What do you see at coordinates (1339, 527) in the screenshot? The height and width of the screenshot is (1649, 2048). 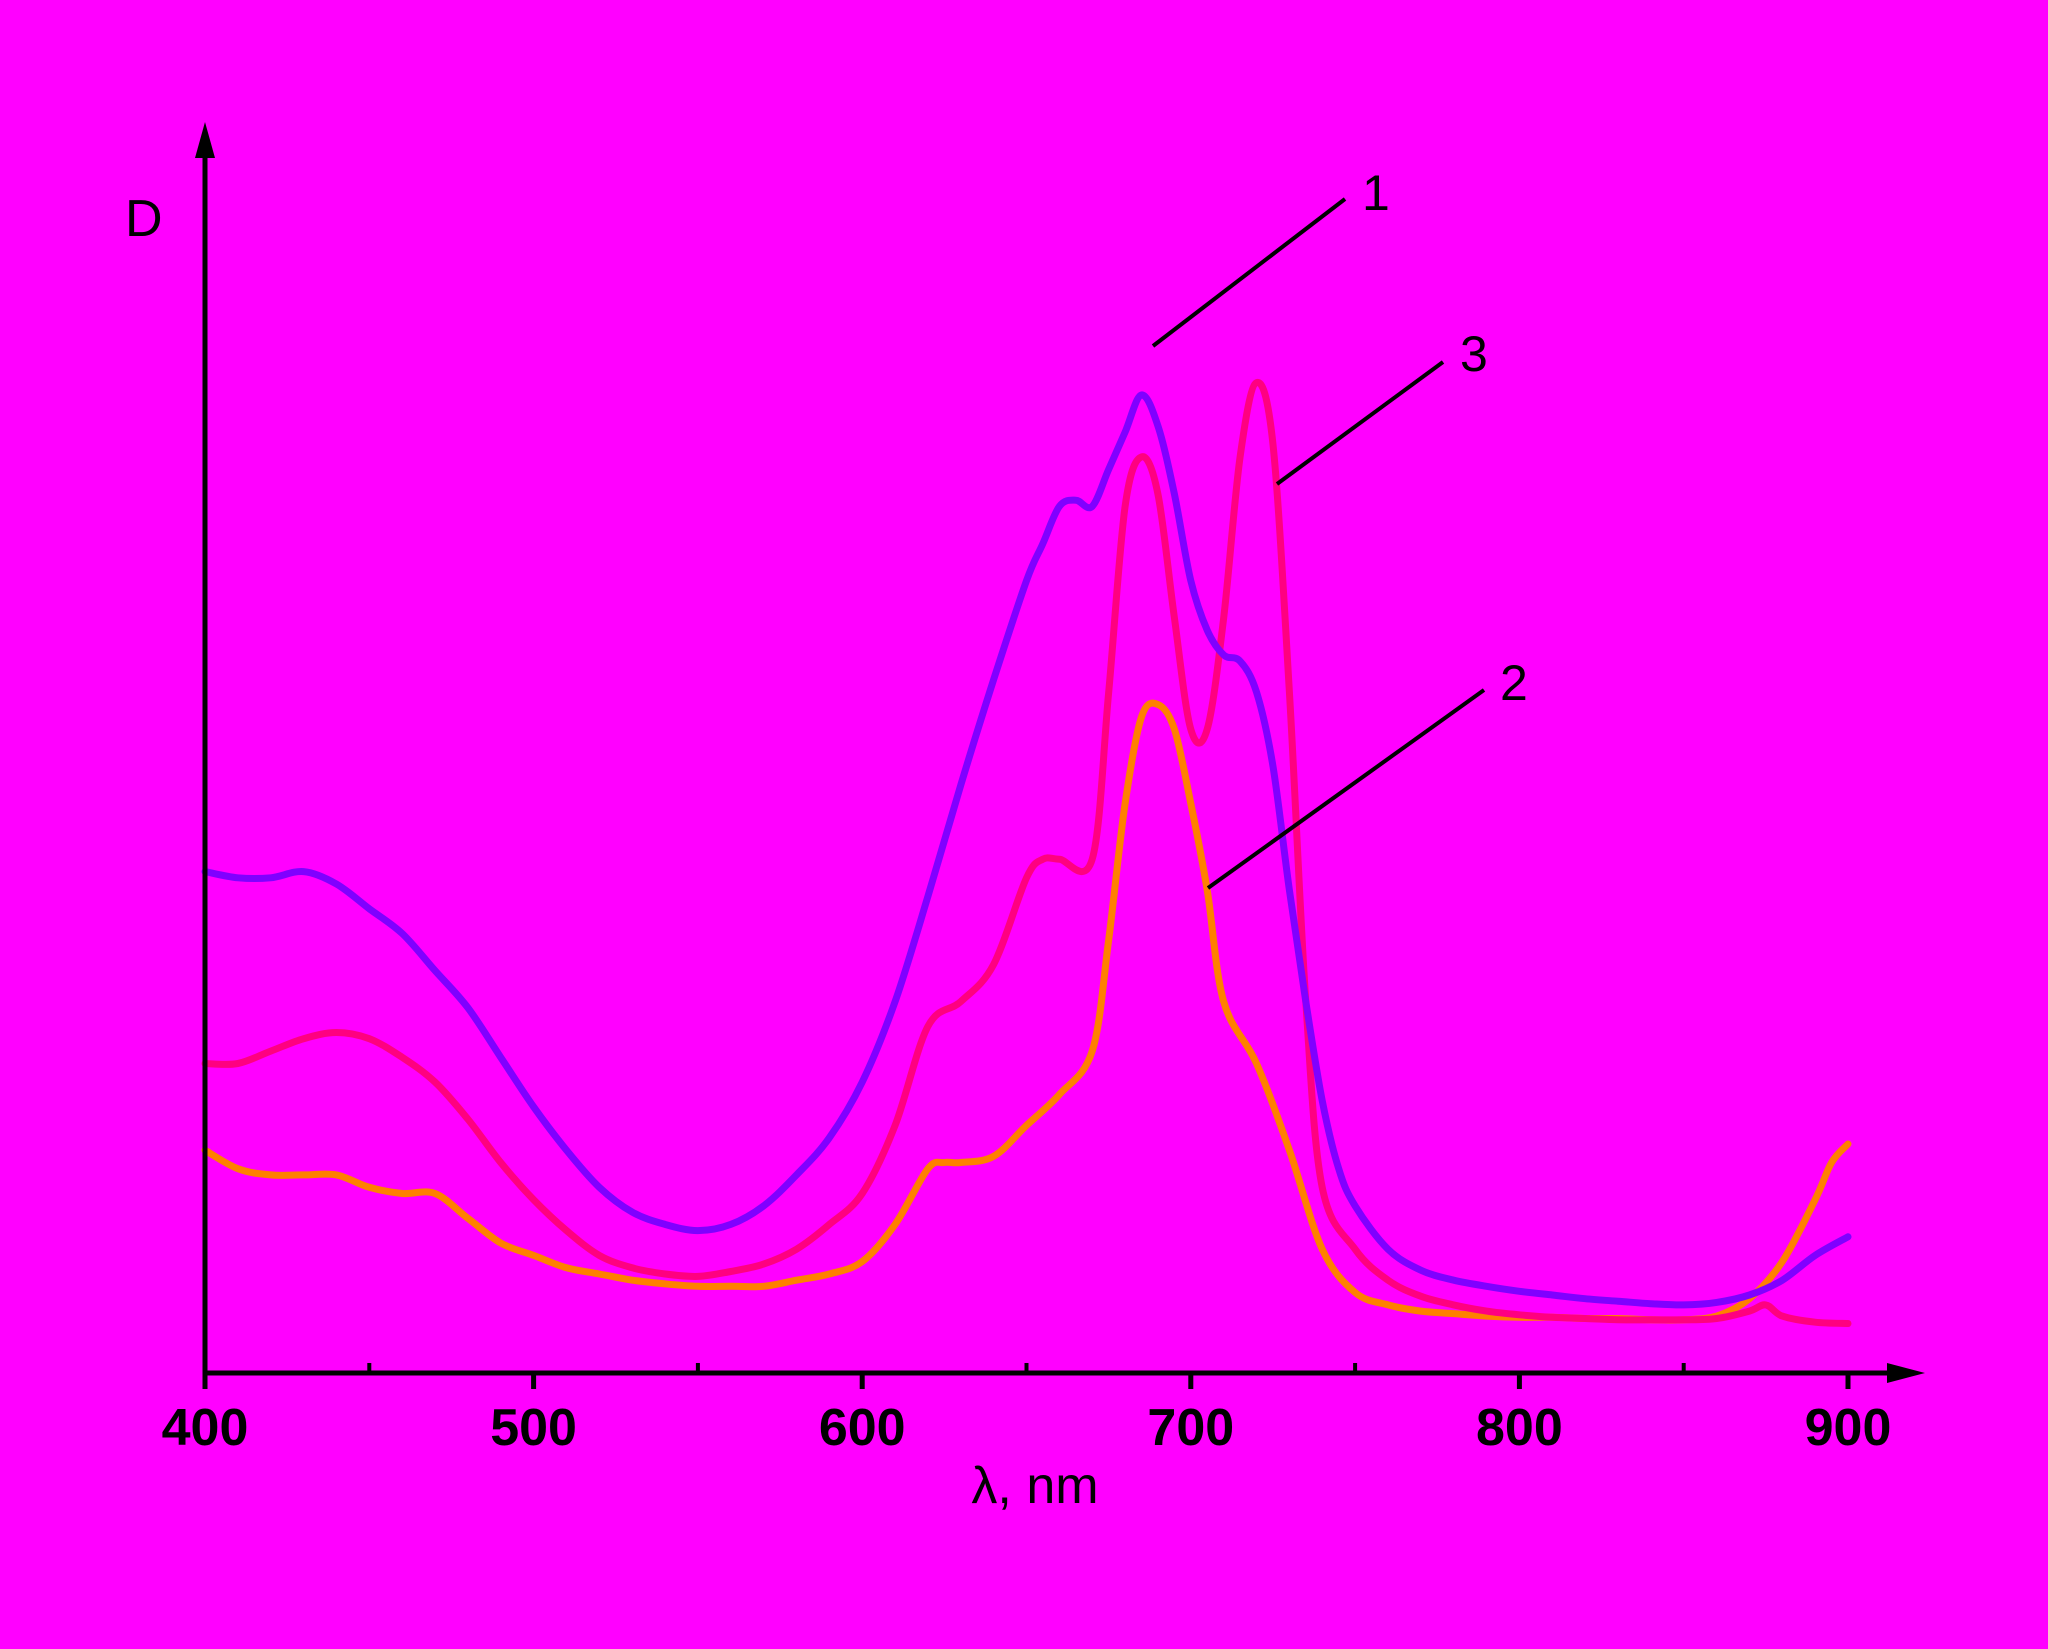 I see `curve-annotations: 1 3 2` at bounding box center [1339, 527].